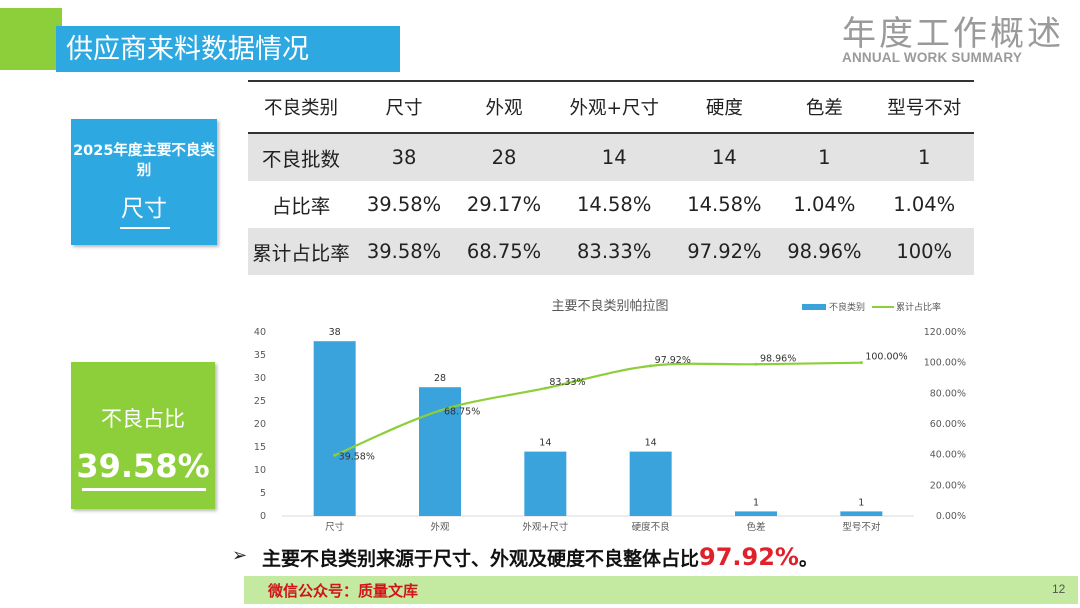 This screenshot has height=608, width=1080. Describe the element at coordinates (404, 107) in the screenshot. I see `table-header-cell: 尺寸` at that location.